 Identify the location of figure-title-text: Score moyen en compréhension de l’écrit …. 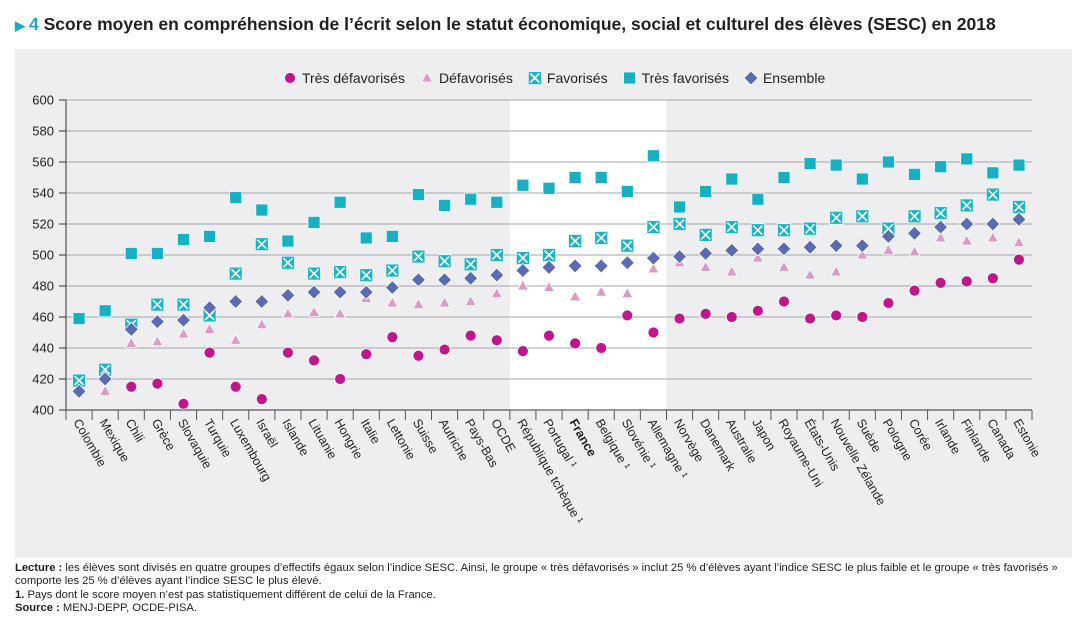
(519, 24).